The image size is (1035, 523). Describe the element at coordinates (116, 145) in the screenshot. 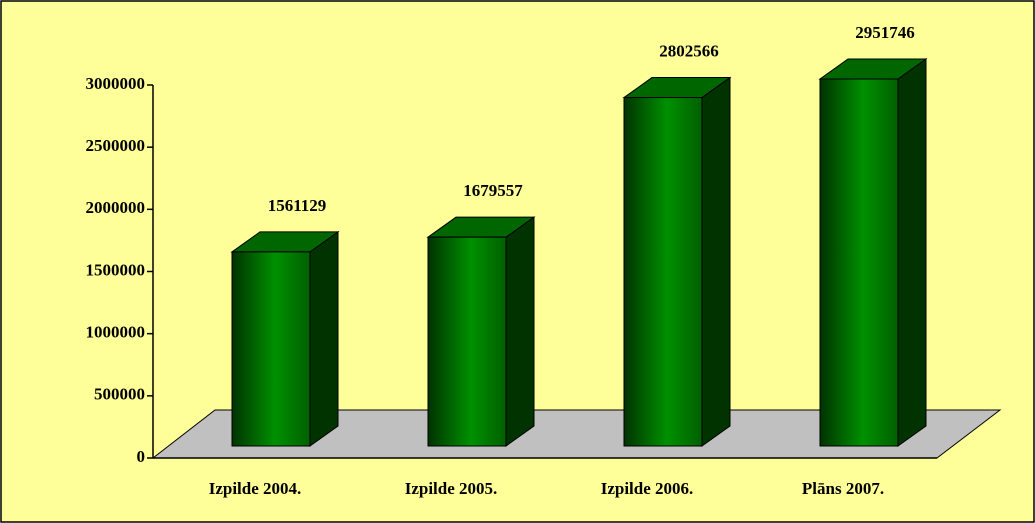

I see `y-tick-label: 2500000` at that location.